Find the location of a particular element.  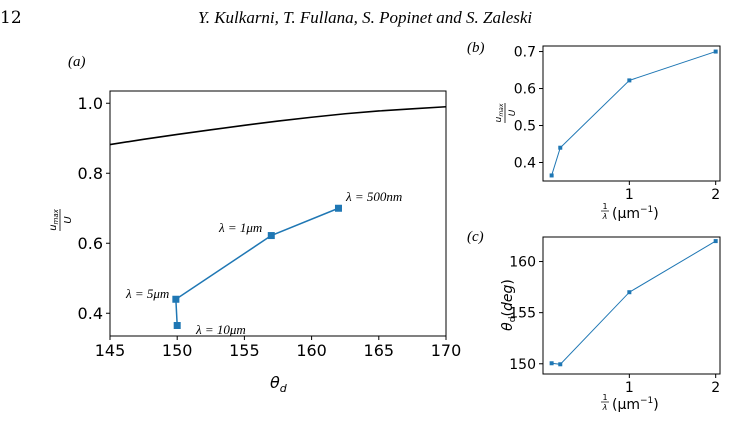

panel-a-y-ticks: 0.4 0.6 0.8 1.0 is located at coordinates (94, 208).